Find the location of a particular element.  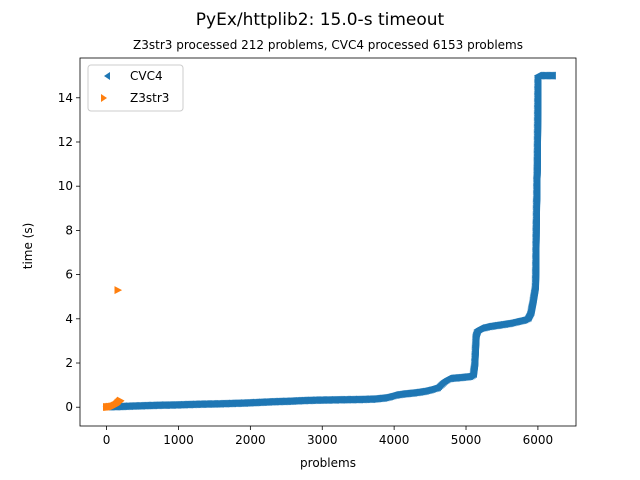

x-tick-label: 6000 is located at coordinates (538, 440).